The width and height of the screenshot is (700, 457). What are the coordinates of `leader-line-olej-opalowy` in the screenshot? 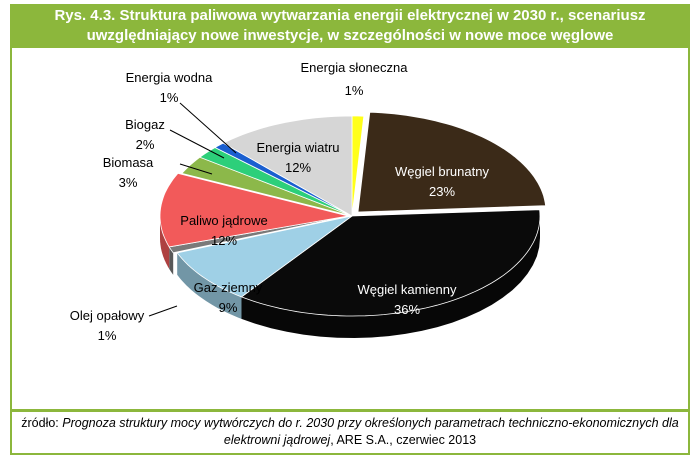 It's located at (163, 311).